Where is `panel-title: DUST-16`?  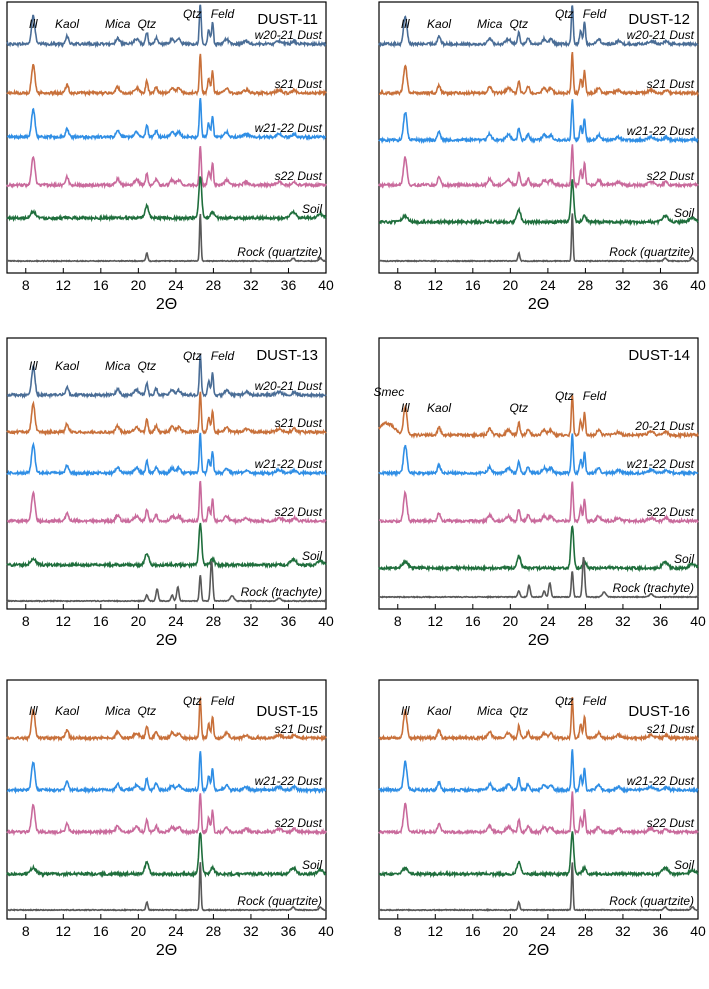
panel-title: DUST-16 is located at coordinates (659, 711).